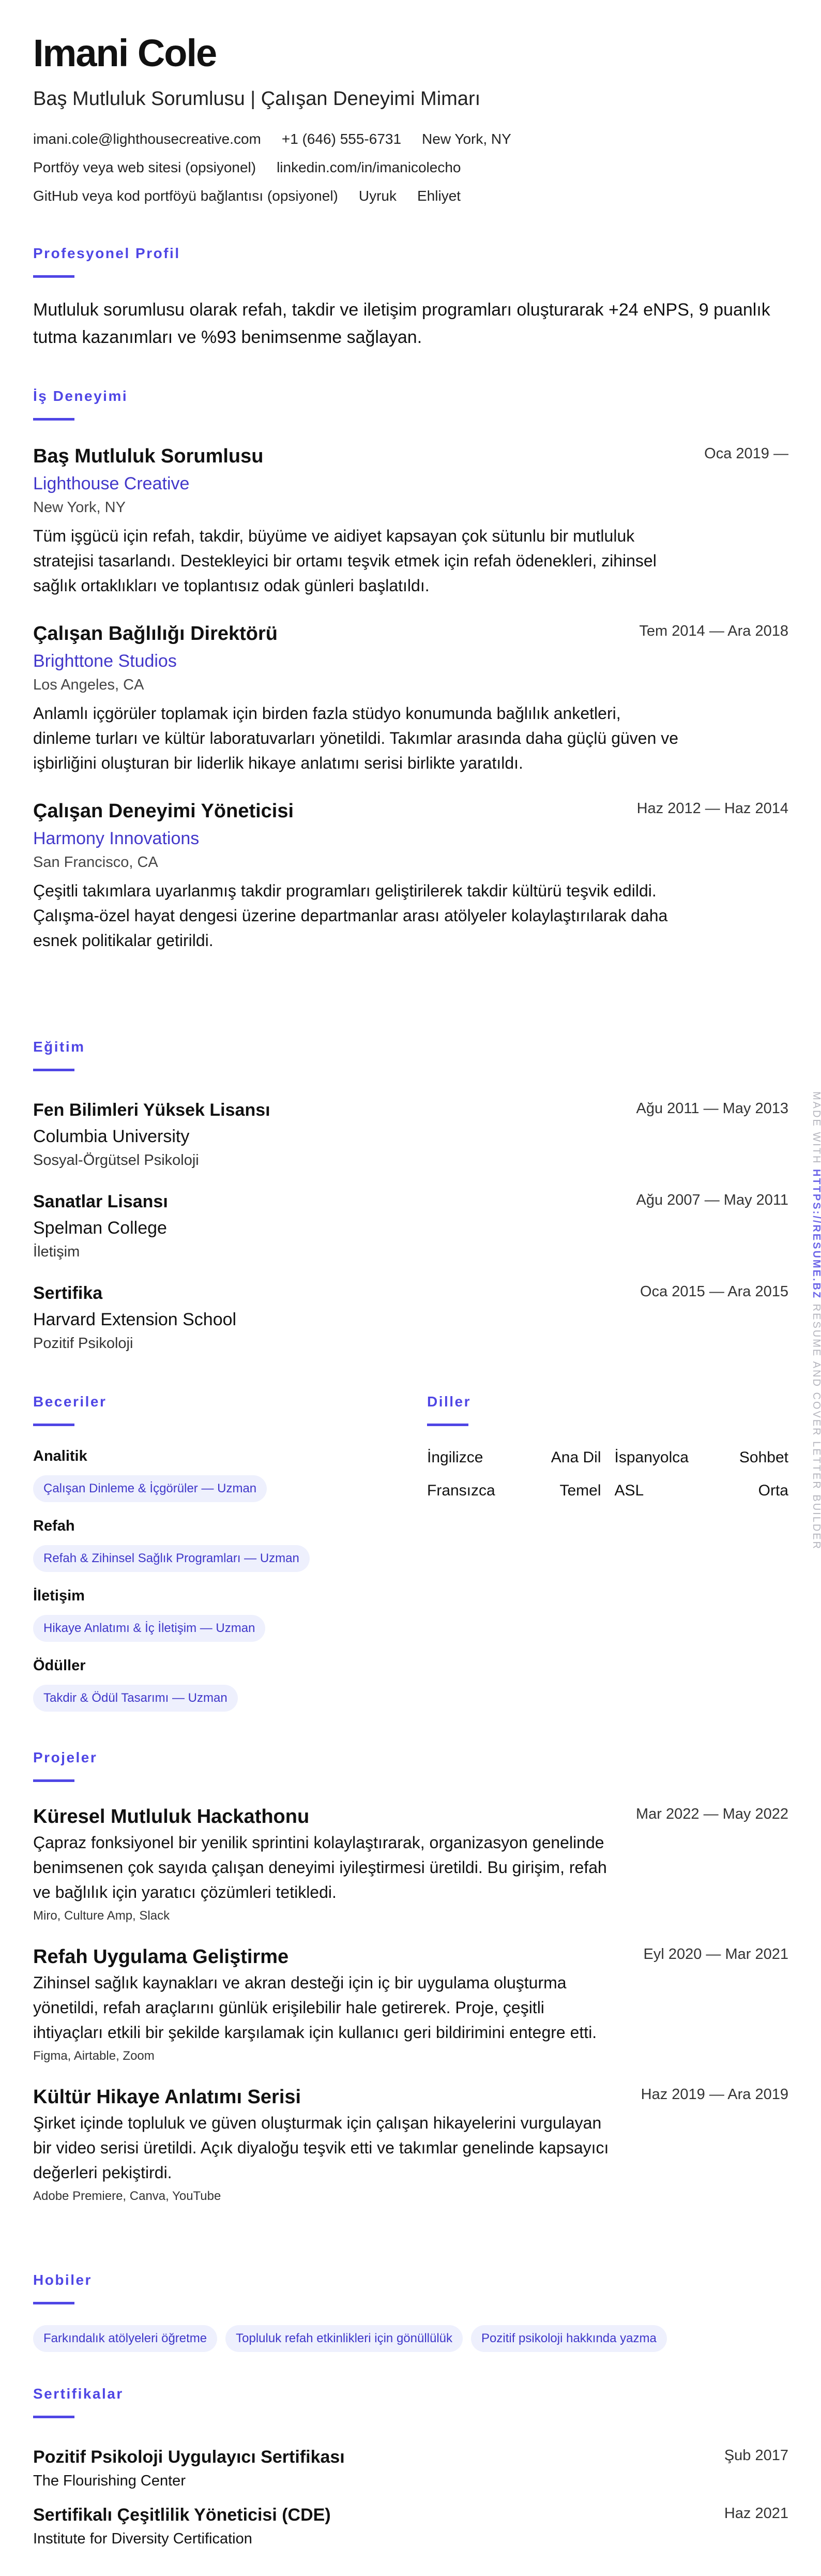 The height and width of the screenshot is (2576, 821). What do you see at coordinates (68, 1293) in the screenshot?
I see `degree: Sertifika` at bounding box center [68, 1293].